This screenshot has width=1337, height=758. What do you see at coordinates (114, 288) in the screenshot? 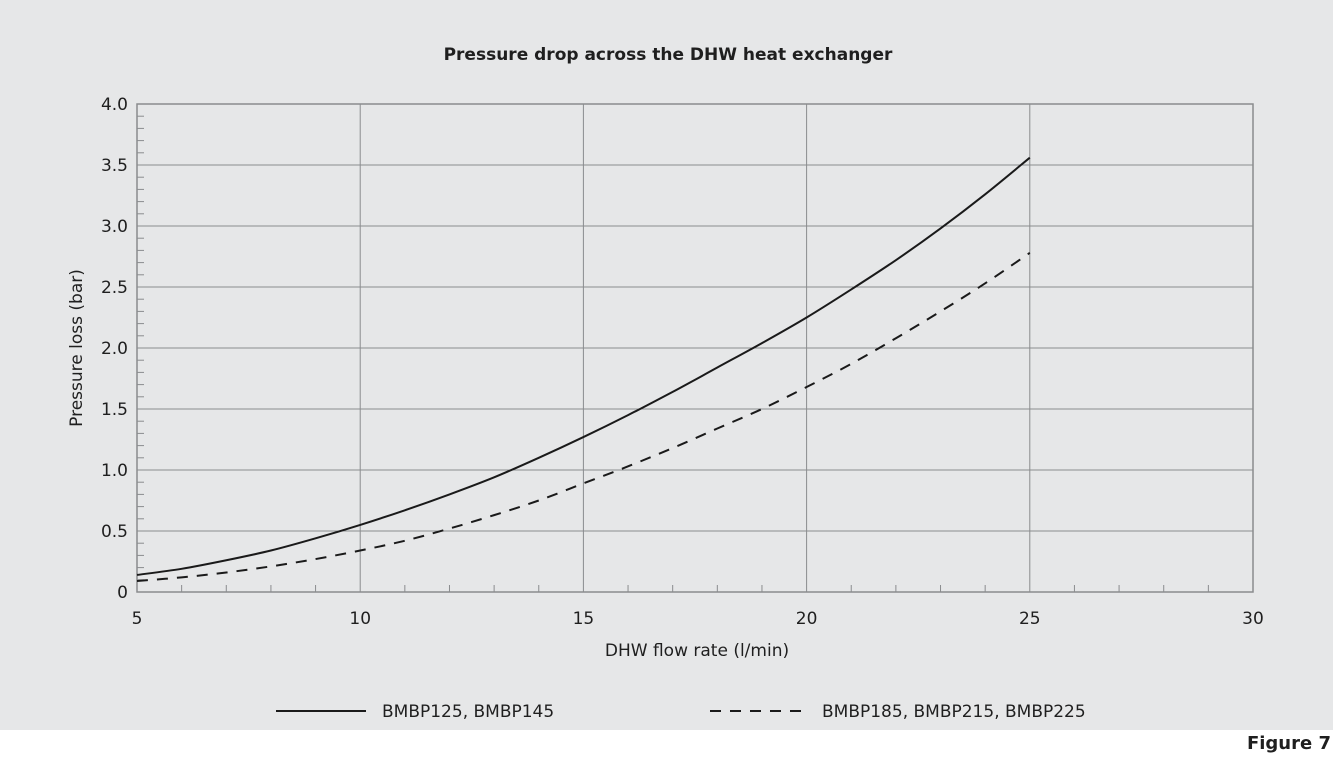
I see `y-tick-label: 2.5` at bounding box center [114, 288].